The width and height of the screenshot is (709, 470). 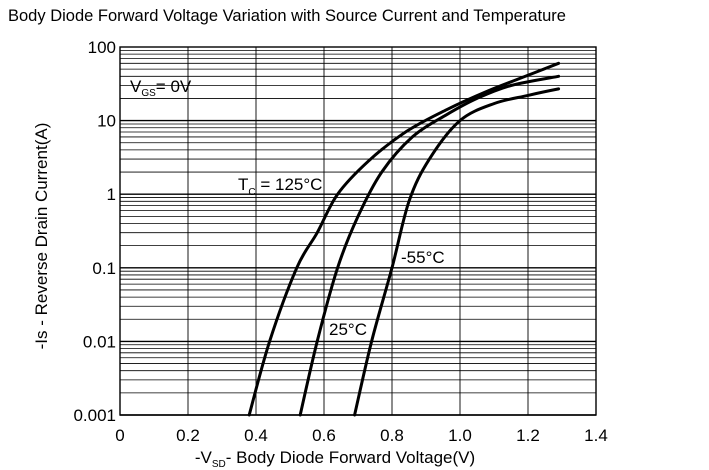 I want to click on x-axis-title: -VSD- Body Diode Forward Voltage(V), so click(x=335, y=459).